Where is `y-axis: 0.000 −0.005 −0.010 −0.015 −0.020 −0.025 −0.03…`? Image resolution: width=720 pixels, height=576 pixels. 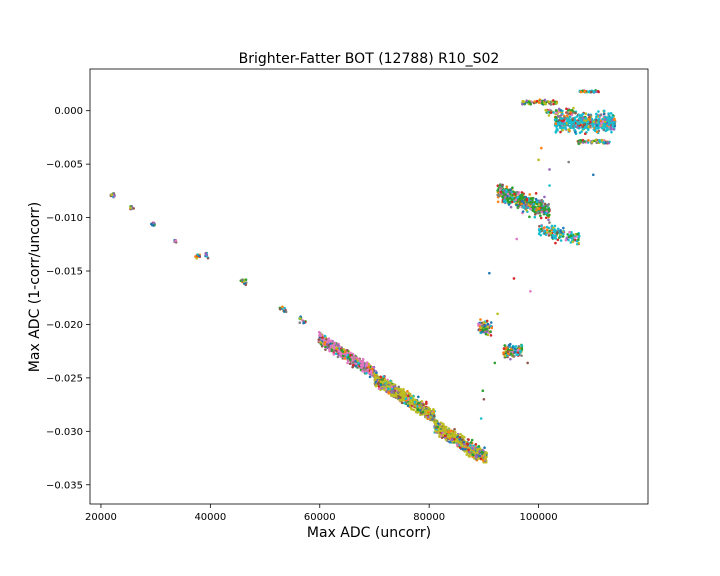 y-axis: 0.000 −0.005 −0.010 −0.015 −0.020 −0.025 −0.03… is located at coordinates (68, 298).